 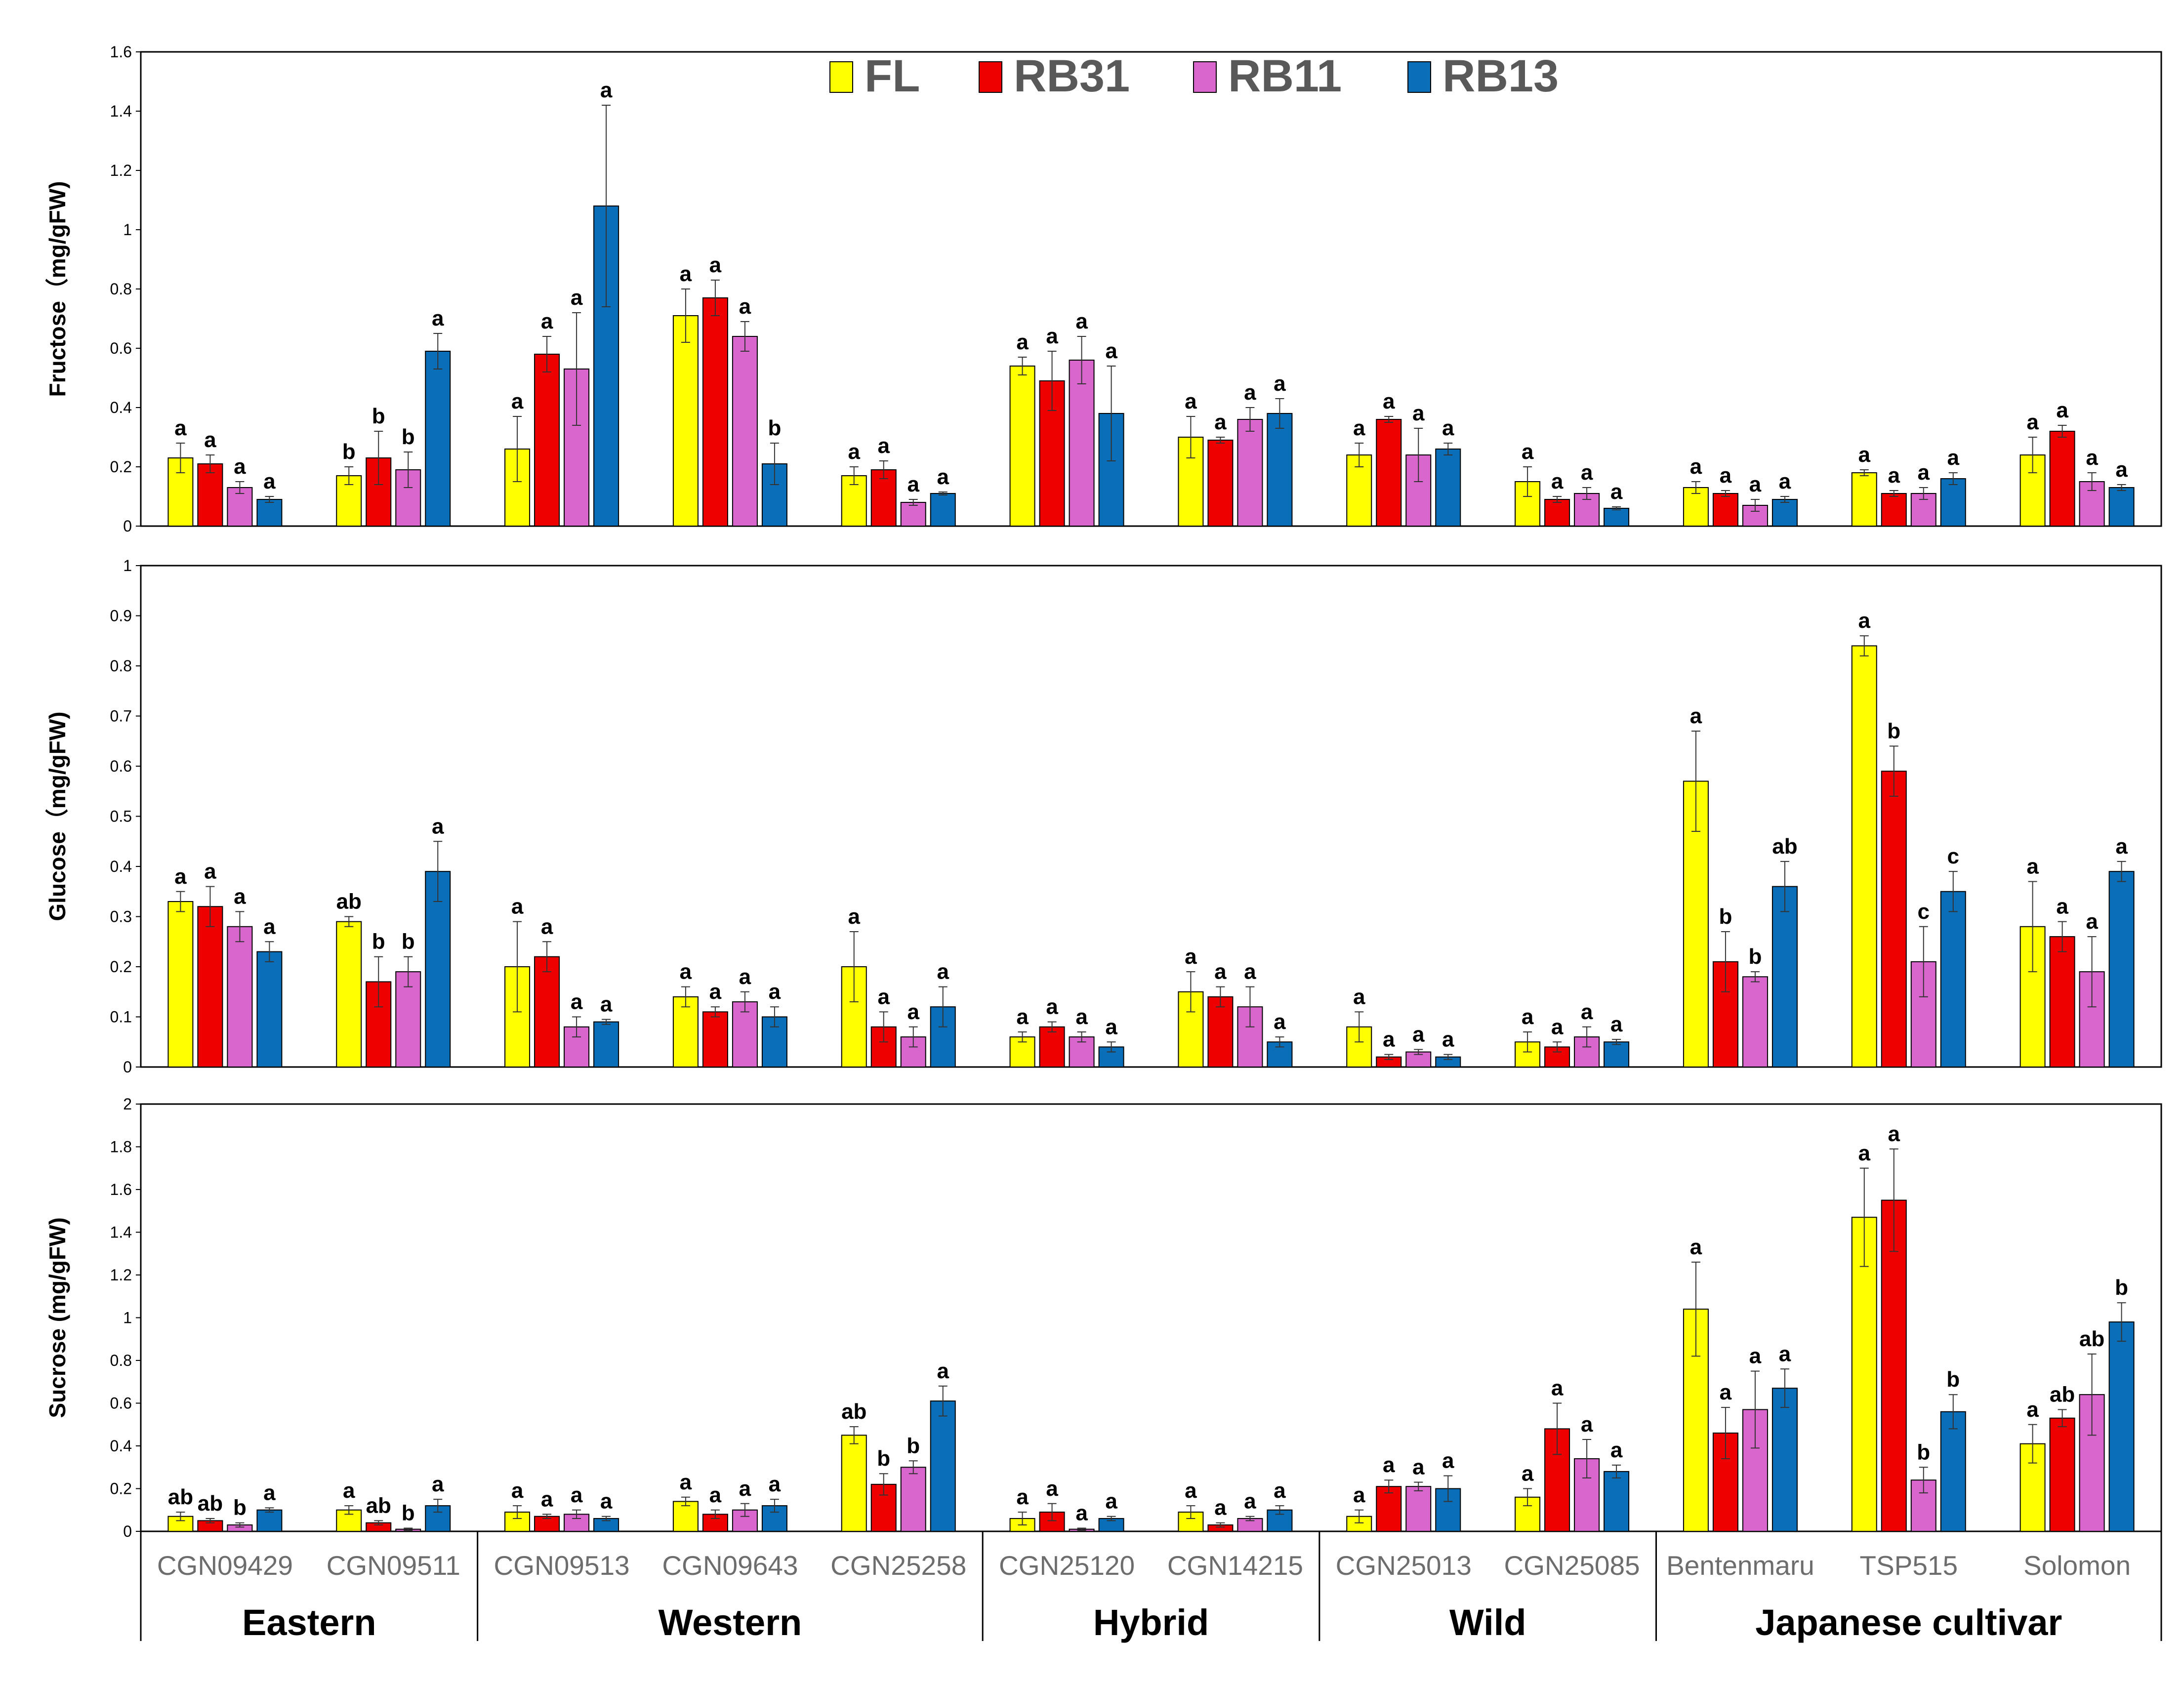 I want to click on category-label: CGN25085, so click(x=1572, y=1566).